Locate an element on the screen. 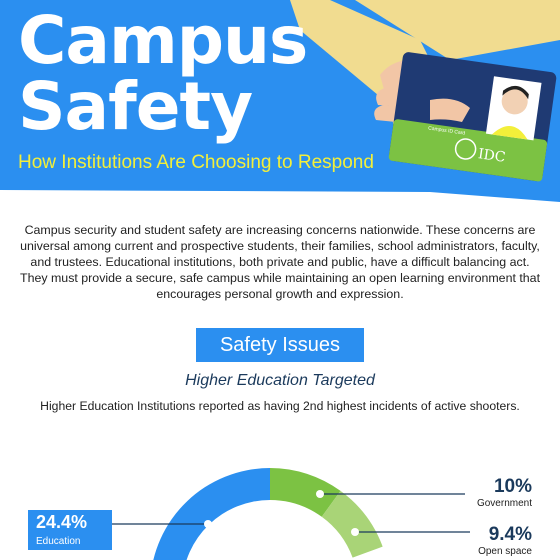 The width and height of the screenshot is (560, 560). student-id-card is located at coordinates (472, 117).